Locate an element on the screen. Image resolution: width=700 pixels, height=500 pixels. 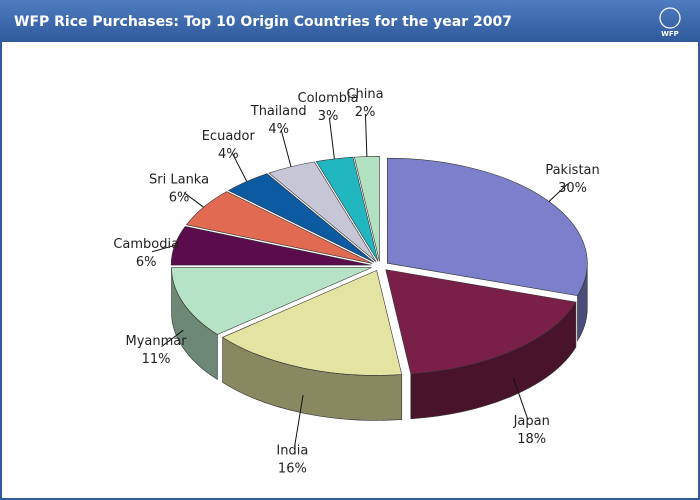
slice-label: India is located at coordinates (292, 451).